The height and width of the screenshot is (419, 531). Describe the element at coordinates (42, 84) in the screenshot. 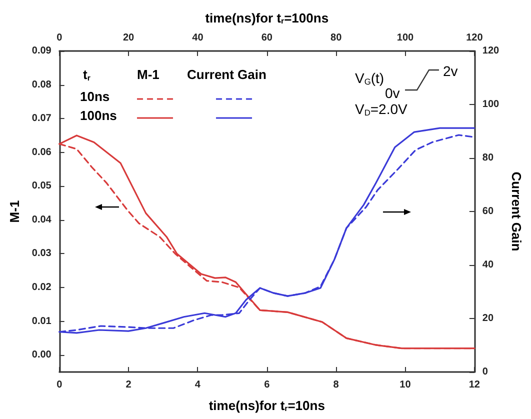

I see `y-tick-label: 0.08` at that location.